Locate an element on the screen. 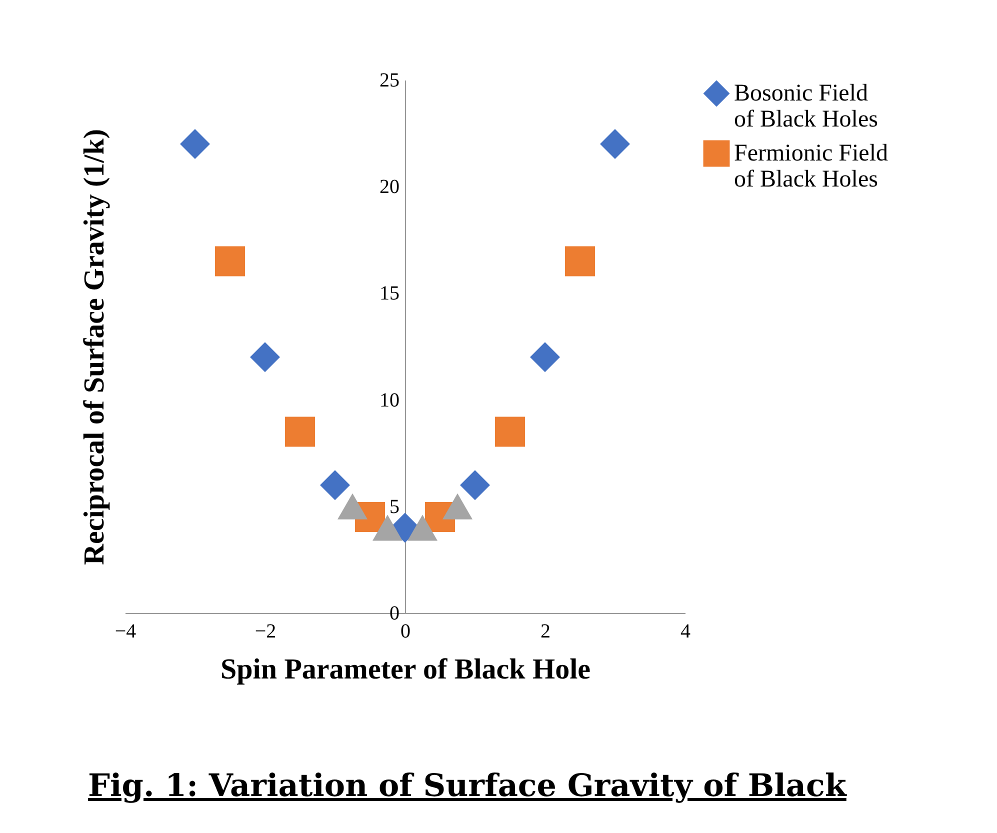  x-axis-title: Spin Parameter of Black Hole is located at coordinates (405, 670).